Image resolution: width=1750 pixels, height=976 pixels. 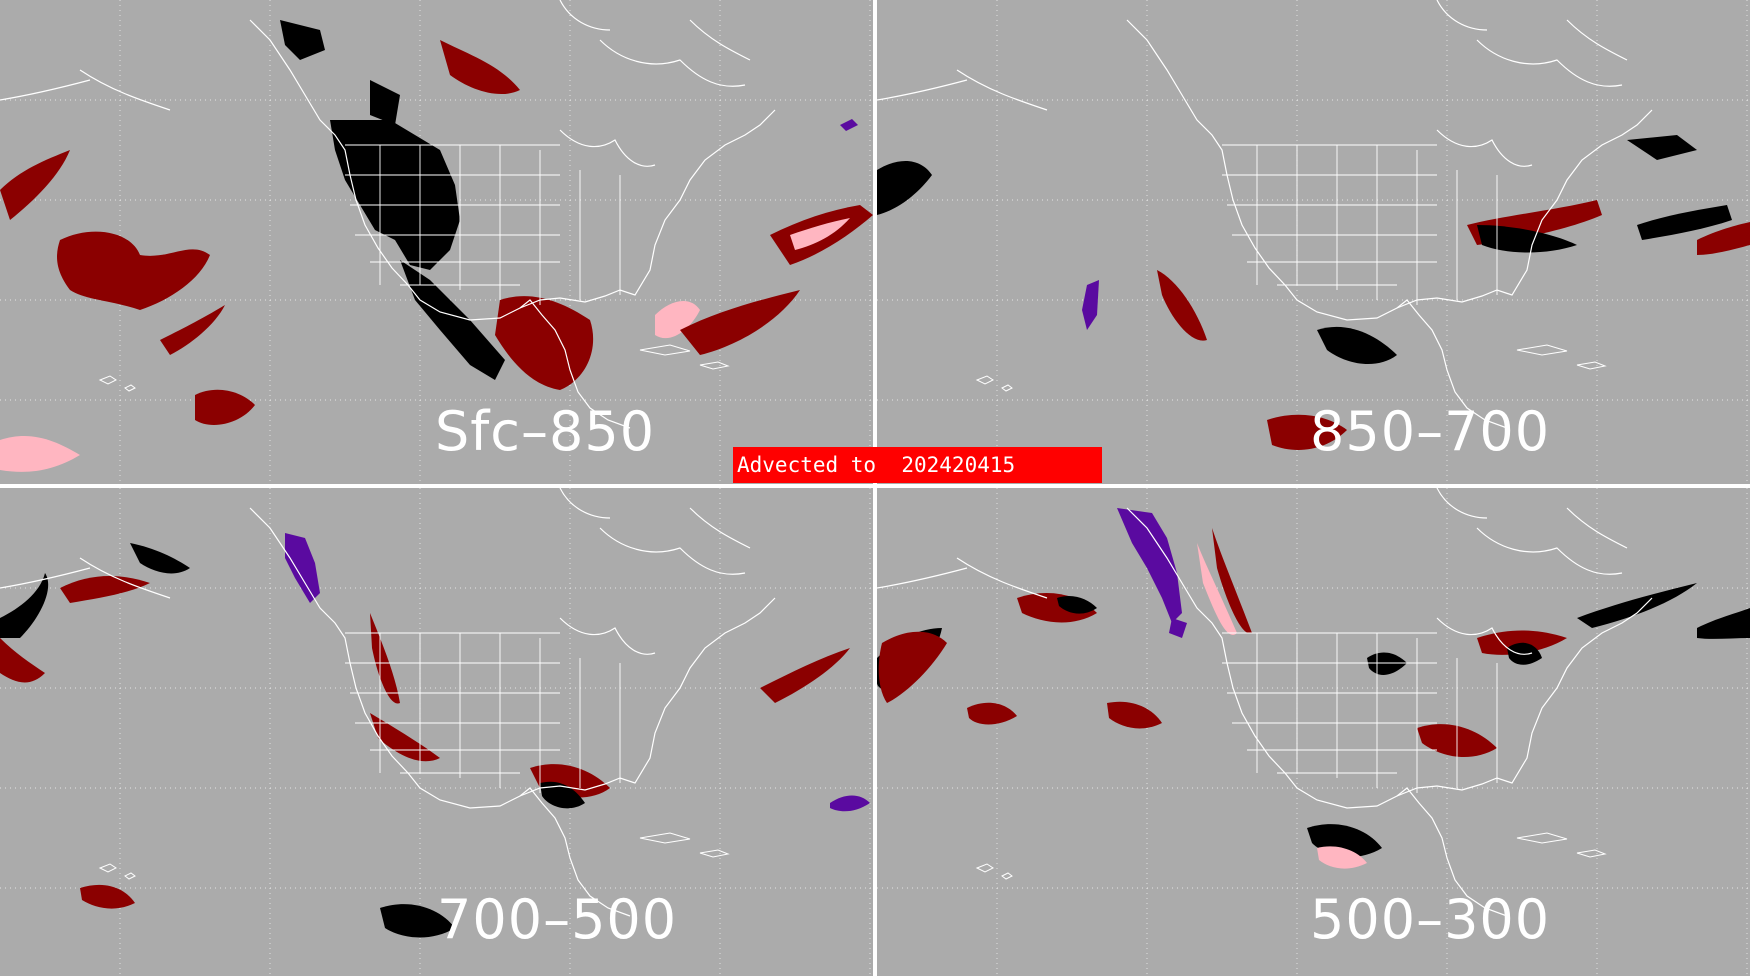 I want to click on layer-label: 500–300, so click(x=1430, y=919).